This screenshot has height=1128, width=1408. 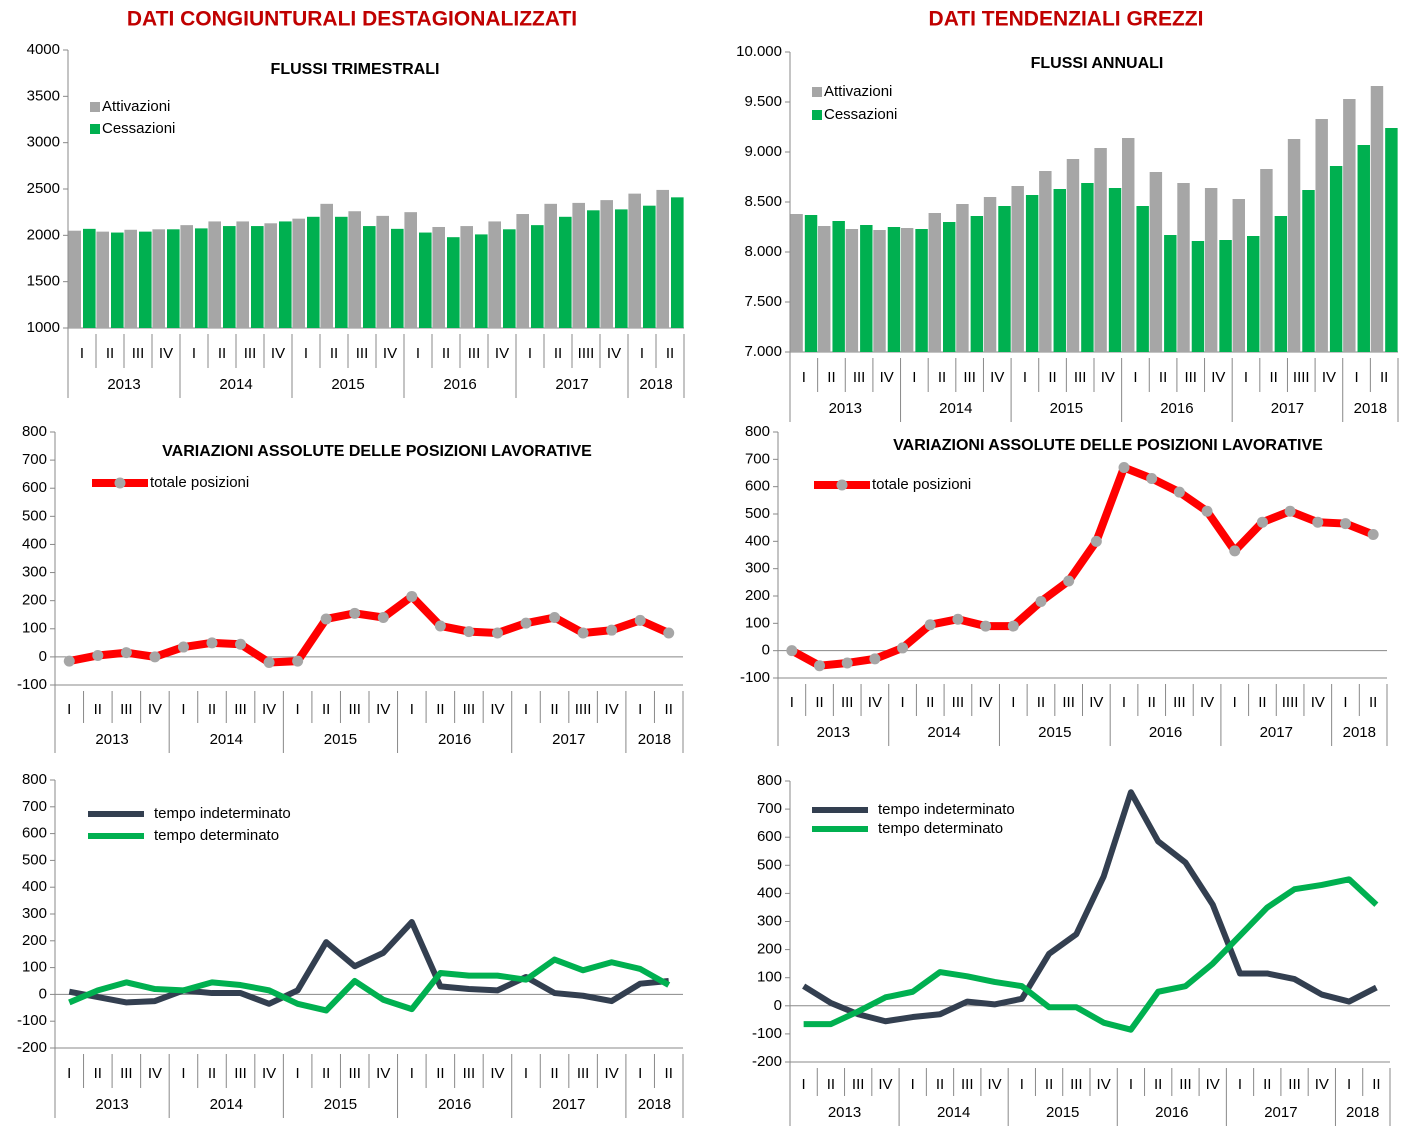 I want to click on y-tick-label: 100, so click(x=34, y=967).